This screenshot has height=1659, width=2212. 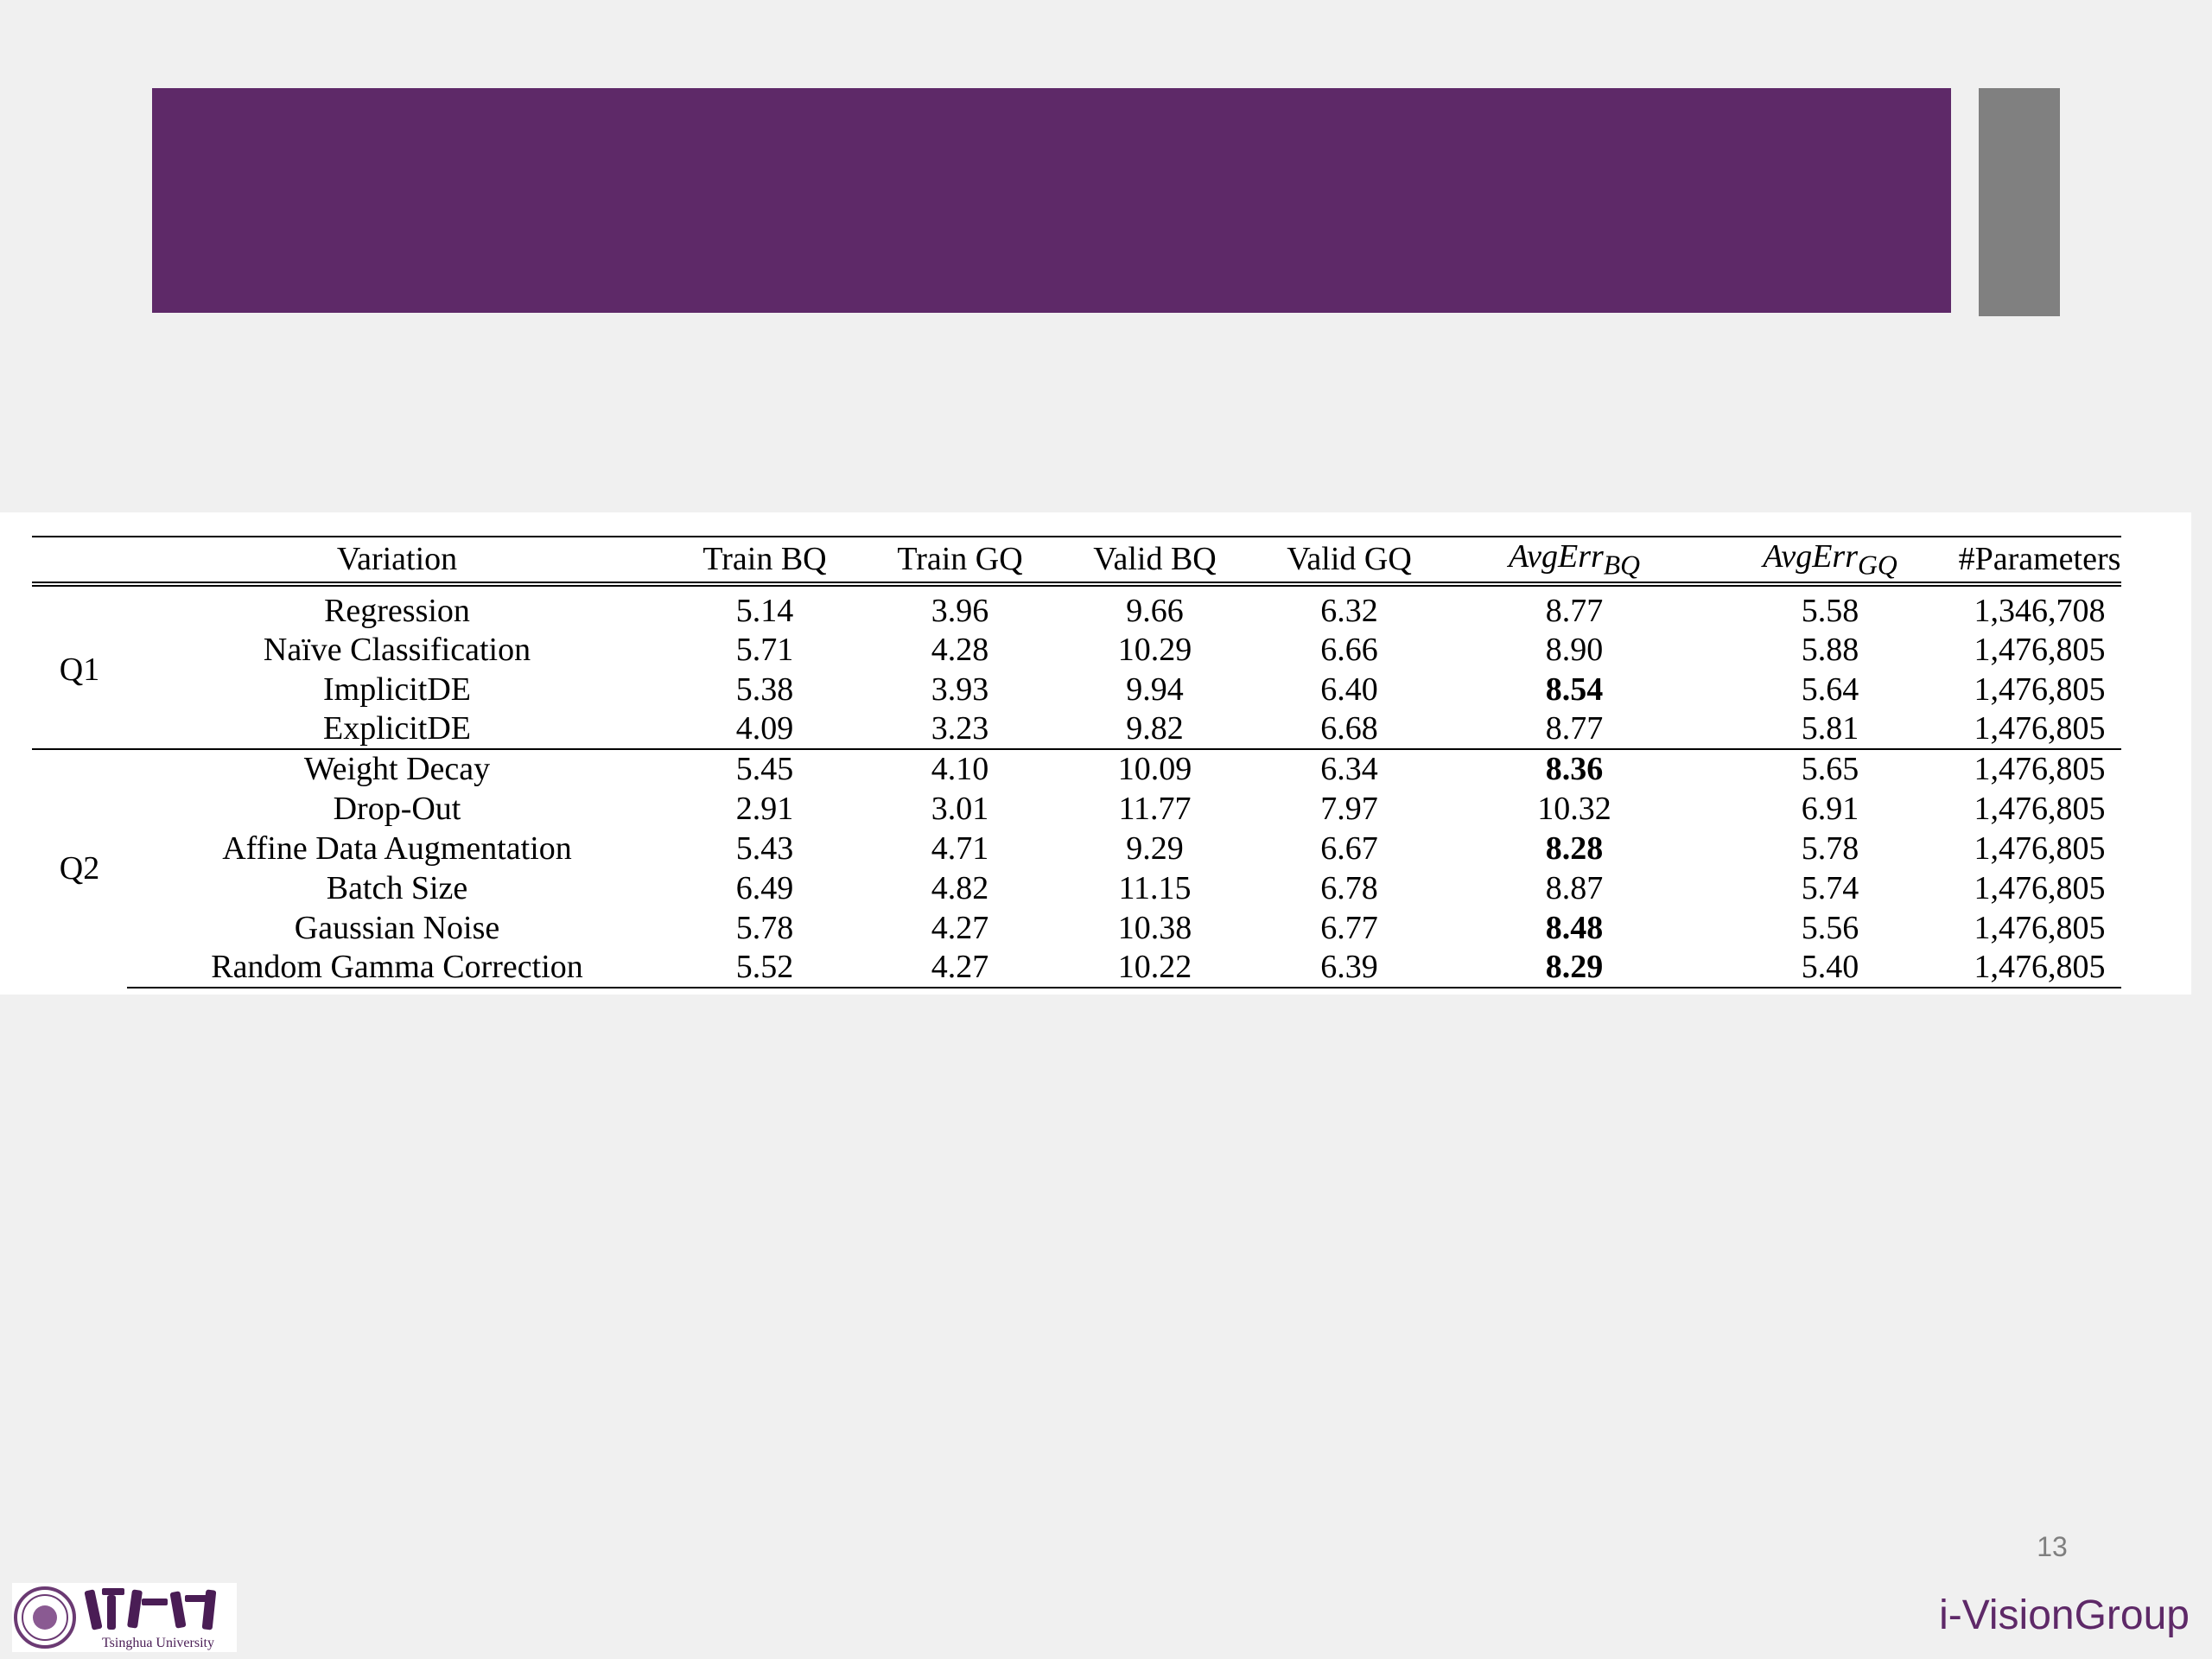 I want to click on brand-label: i-VisionGroup, so click(x=2064, y=1615).